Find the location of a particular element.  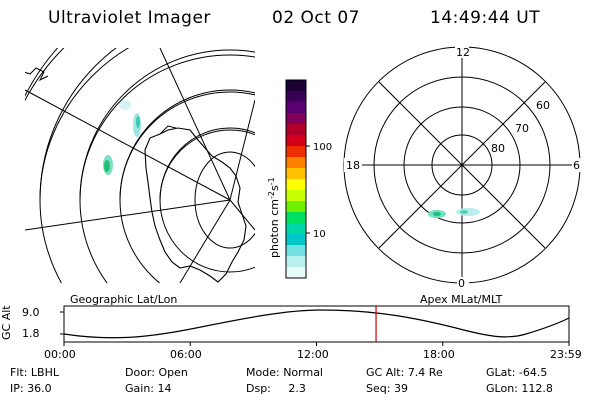

colorbar-tick-100: 100 is located at coordinates (322, 147).